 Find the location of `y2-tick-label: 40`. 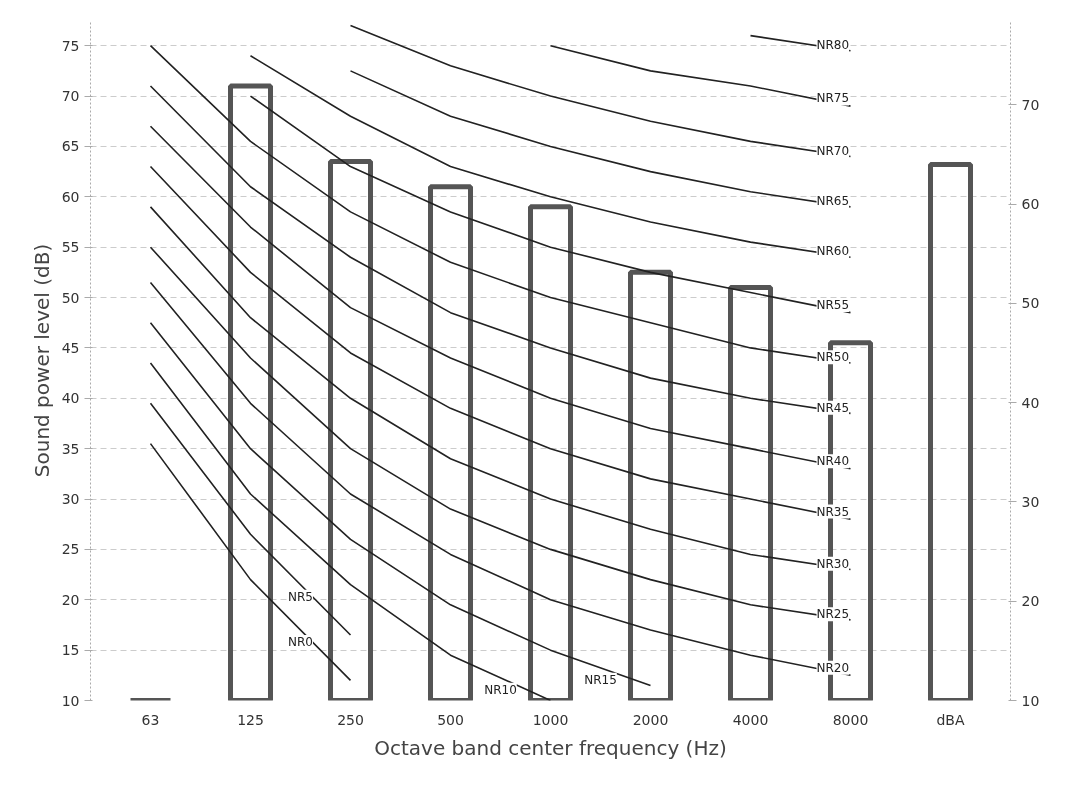

y2-tick-label: 40 is located at coordinates (1030, 402).